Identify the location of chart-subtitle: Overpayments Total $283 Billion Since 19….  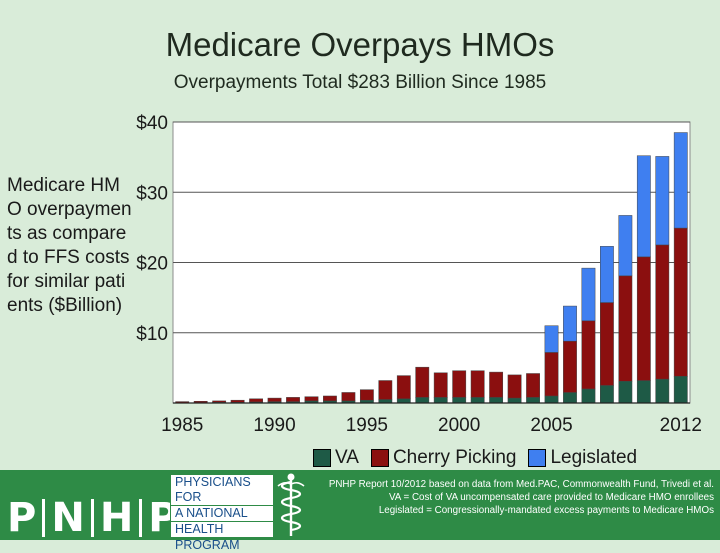
(360, 82).